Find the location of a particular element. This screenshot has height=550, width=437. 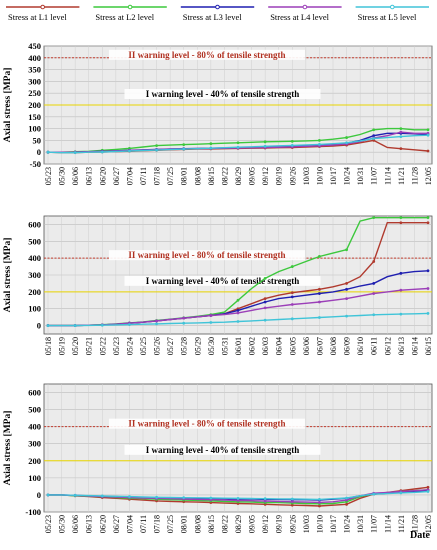

x-tick-label: 06/08 is located at coordinates (333, 346).